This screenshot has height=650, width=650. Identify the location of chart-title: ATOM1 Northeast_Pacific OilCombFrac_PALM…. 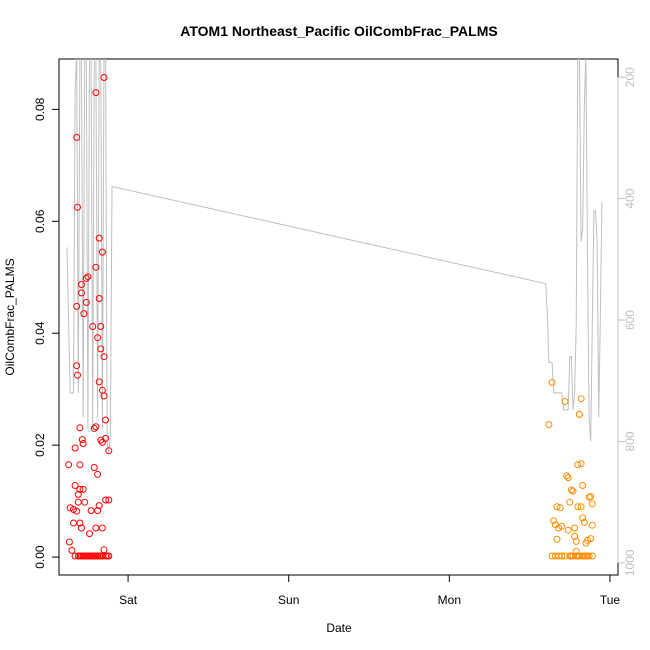
(338, 31).